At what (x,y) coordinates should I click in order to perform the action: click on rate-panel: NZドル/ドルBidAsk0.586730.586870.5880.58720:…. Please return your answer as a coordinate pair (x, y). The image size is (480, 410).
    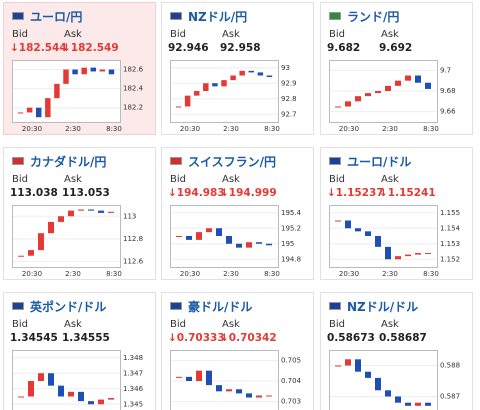
    Looking at the image, I should click on (396, 351).